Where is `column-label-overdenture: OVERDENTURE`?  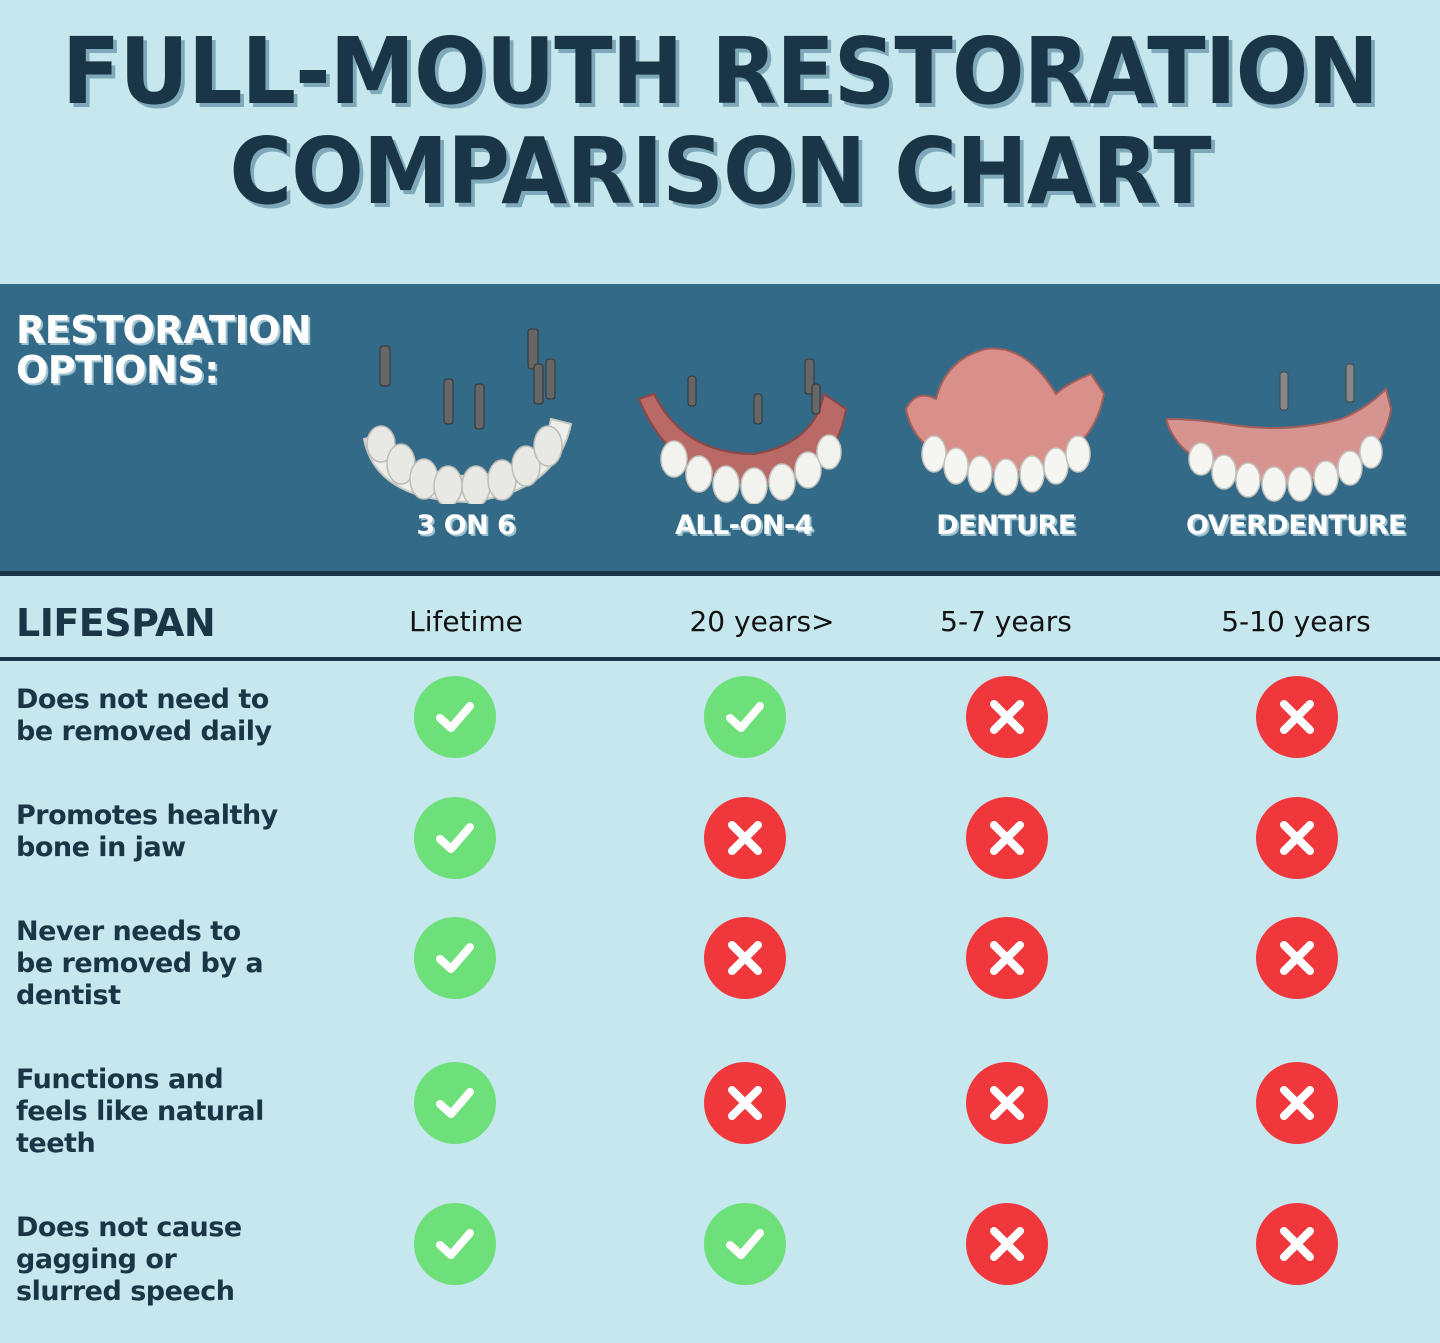 column-label-overdenture: OVERDENTURE is located at coordinates (1296, 525).